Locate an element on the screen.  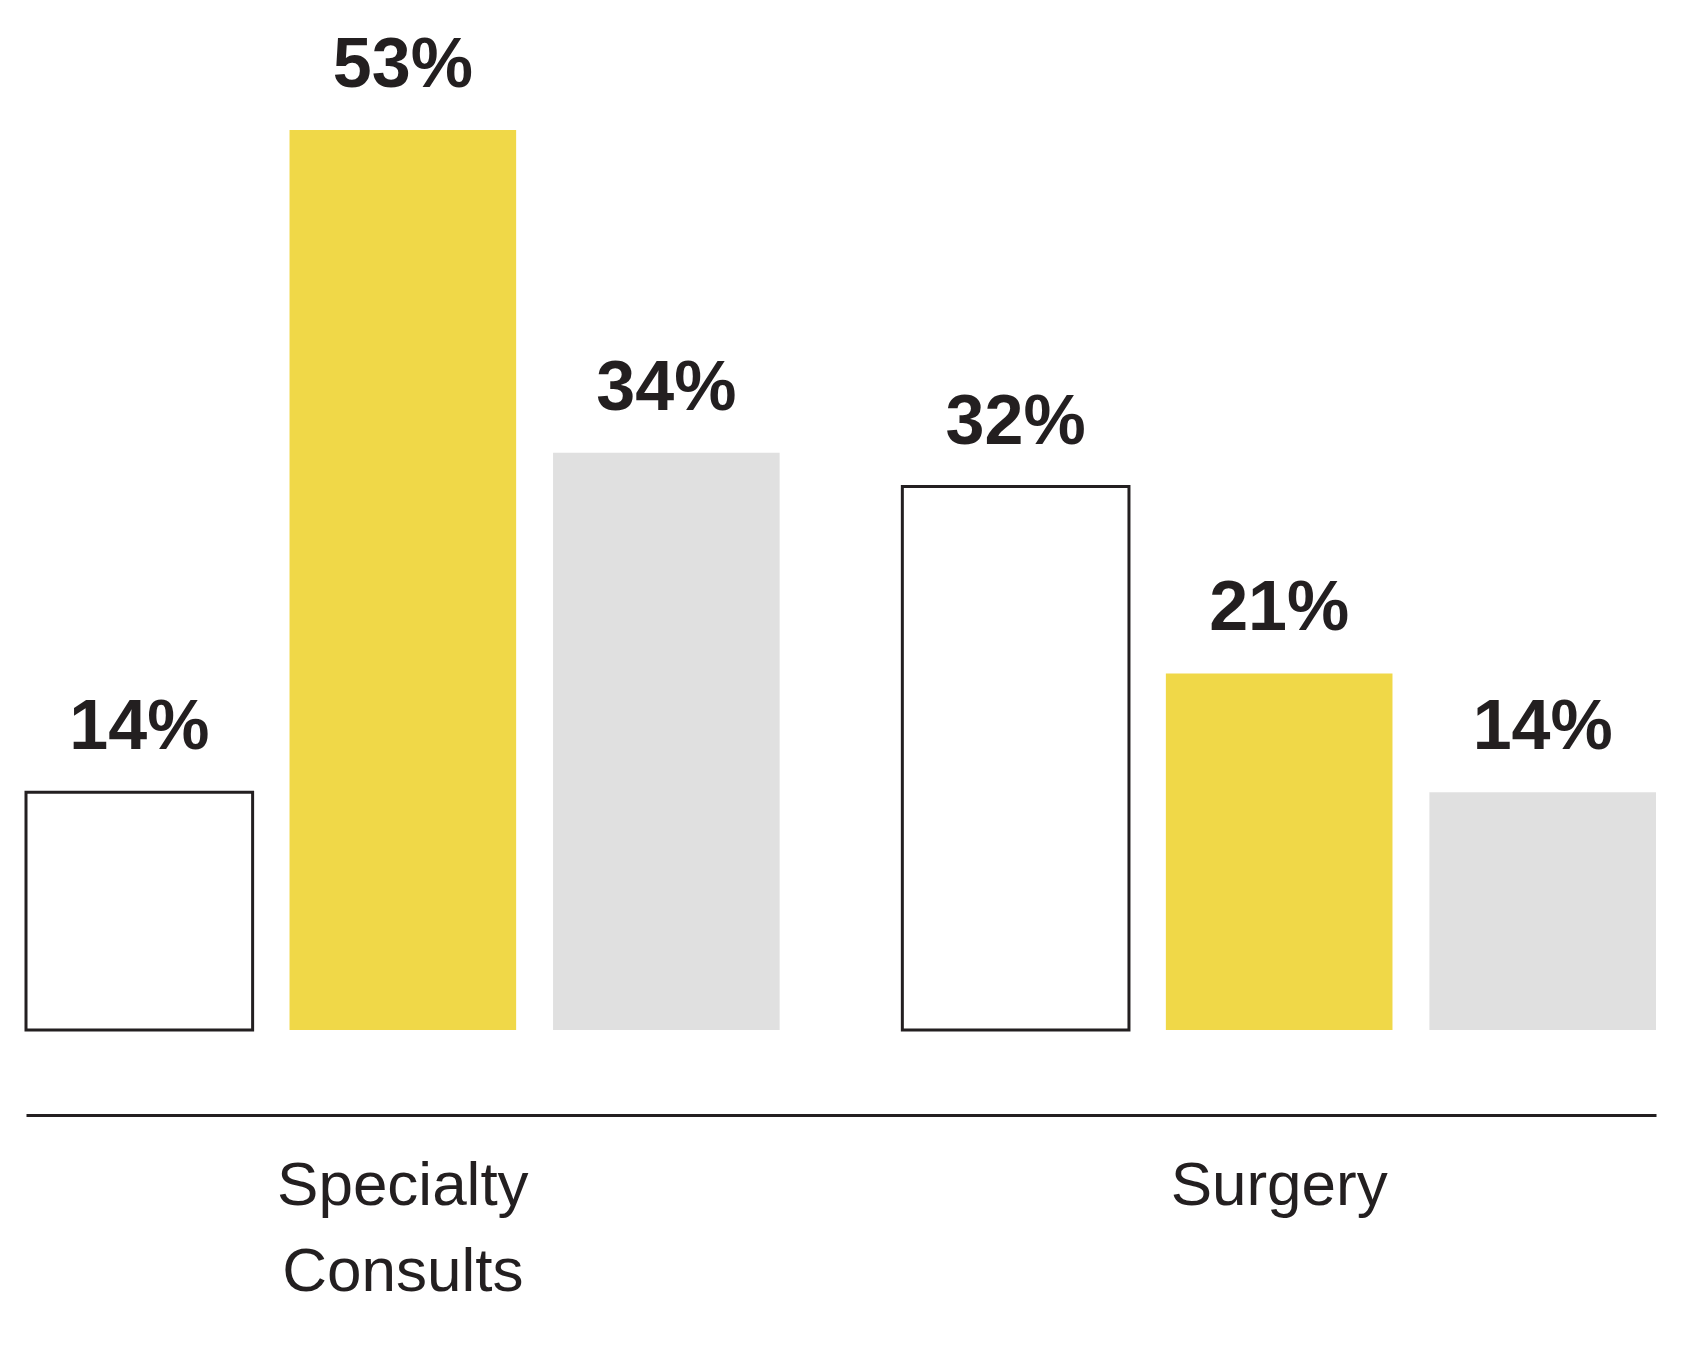
data-label: 32% is located at coordinates (1015, 419).